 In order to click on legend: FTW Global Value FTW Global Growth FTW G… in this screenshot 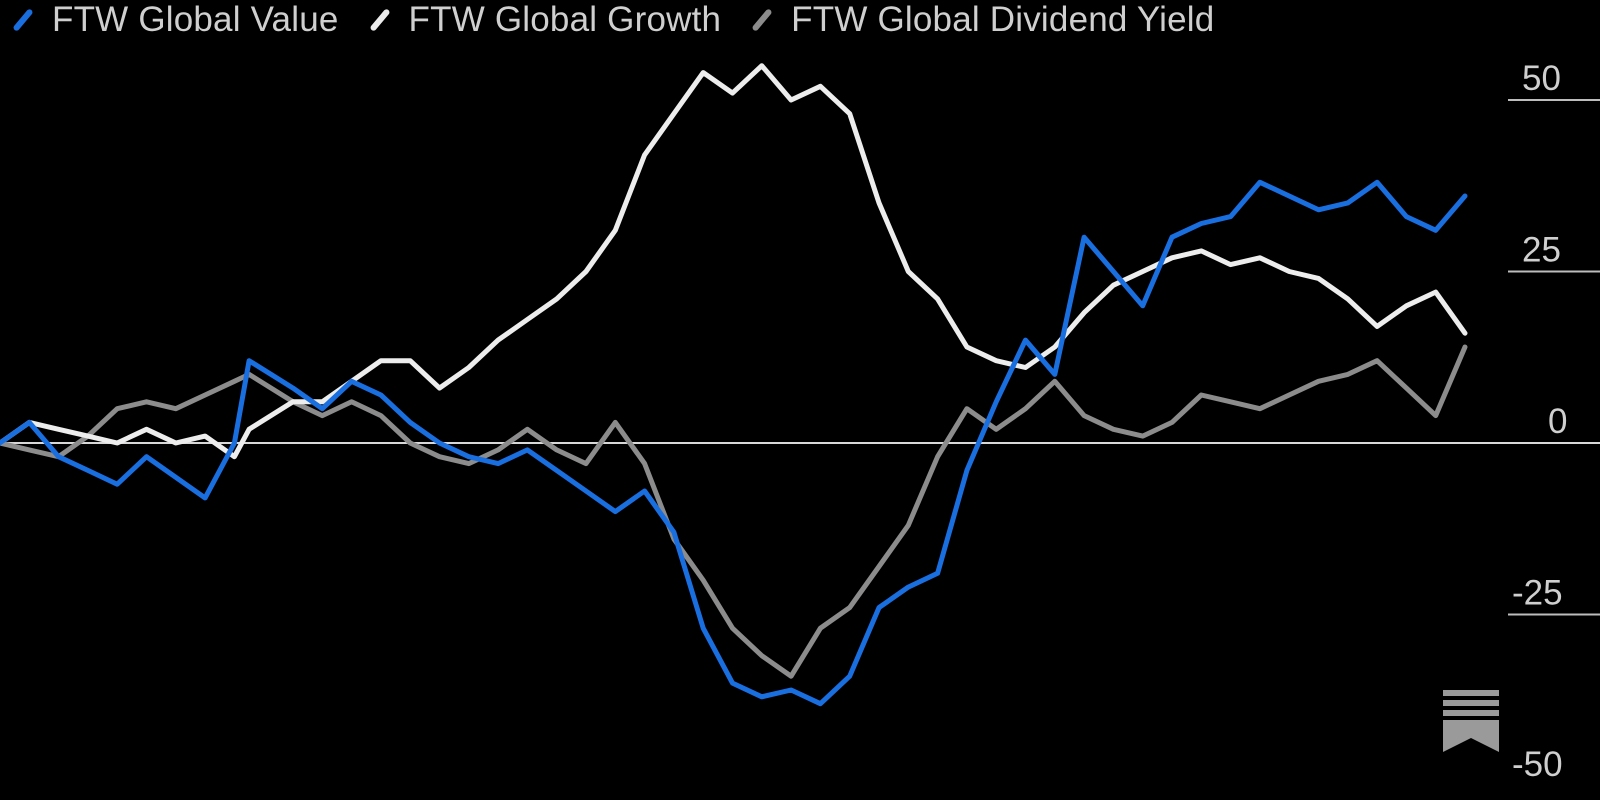, I will do `click(626, 20)`.